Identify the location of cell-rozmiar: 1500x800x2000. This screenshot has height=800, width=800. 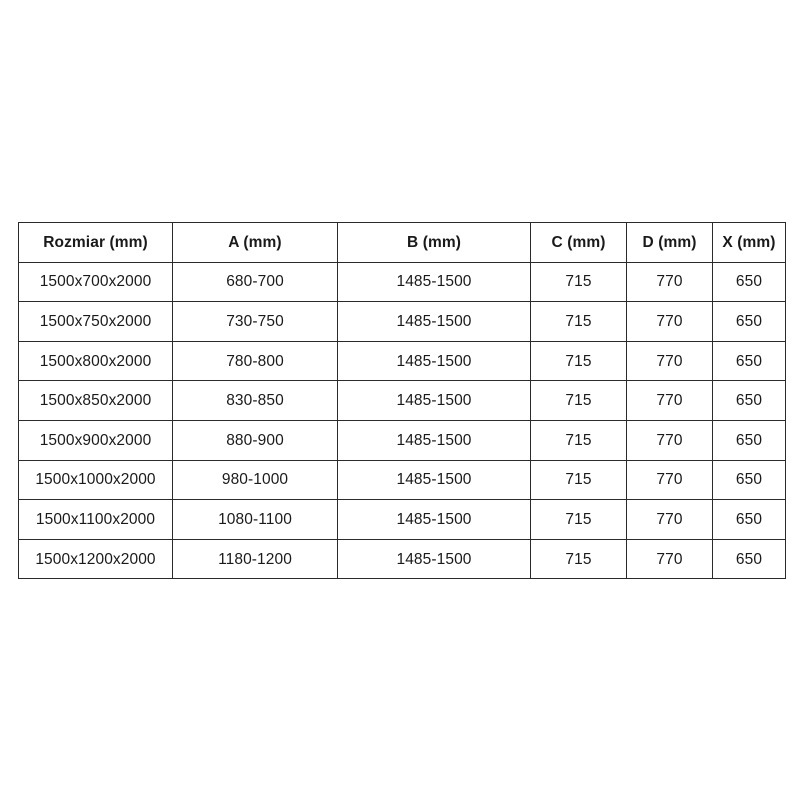
(95, 361).